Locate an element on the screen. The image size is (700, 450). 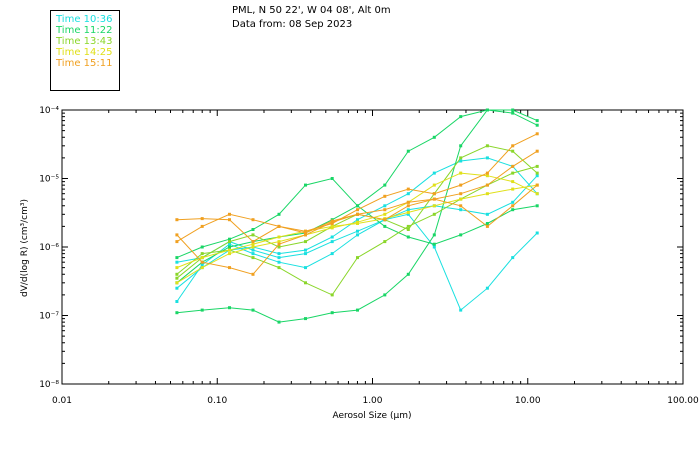
location-header: PML, N 50 22', W 04 08', Alt 0m is located at coordinates (311, 10).